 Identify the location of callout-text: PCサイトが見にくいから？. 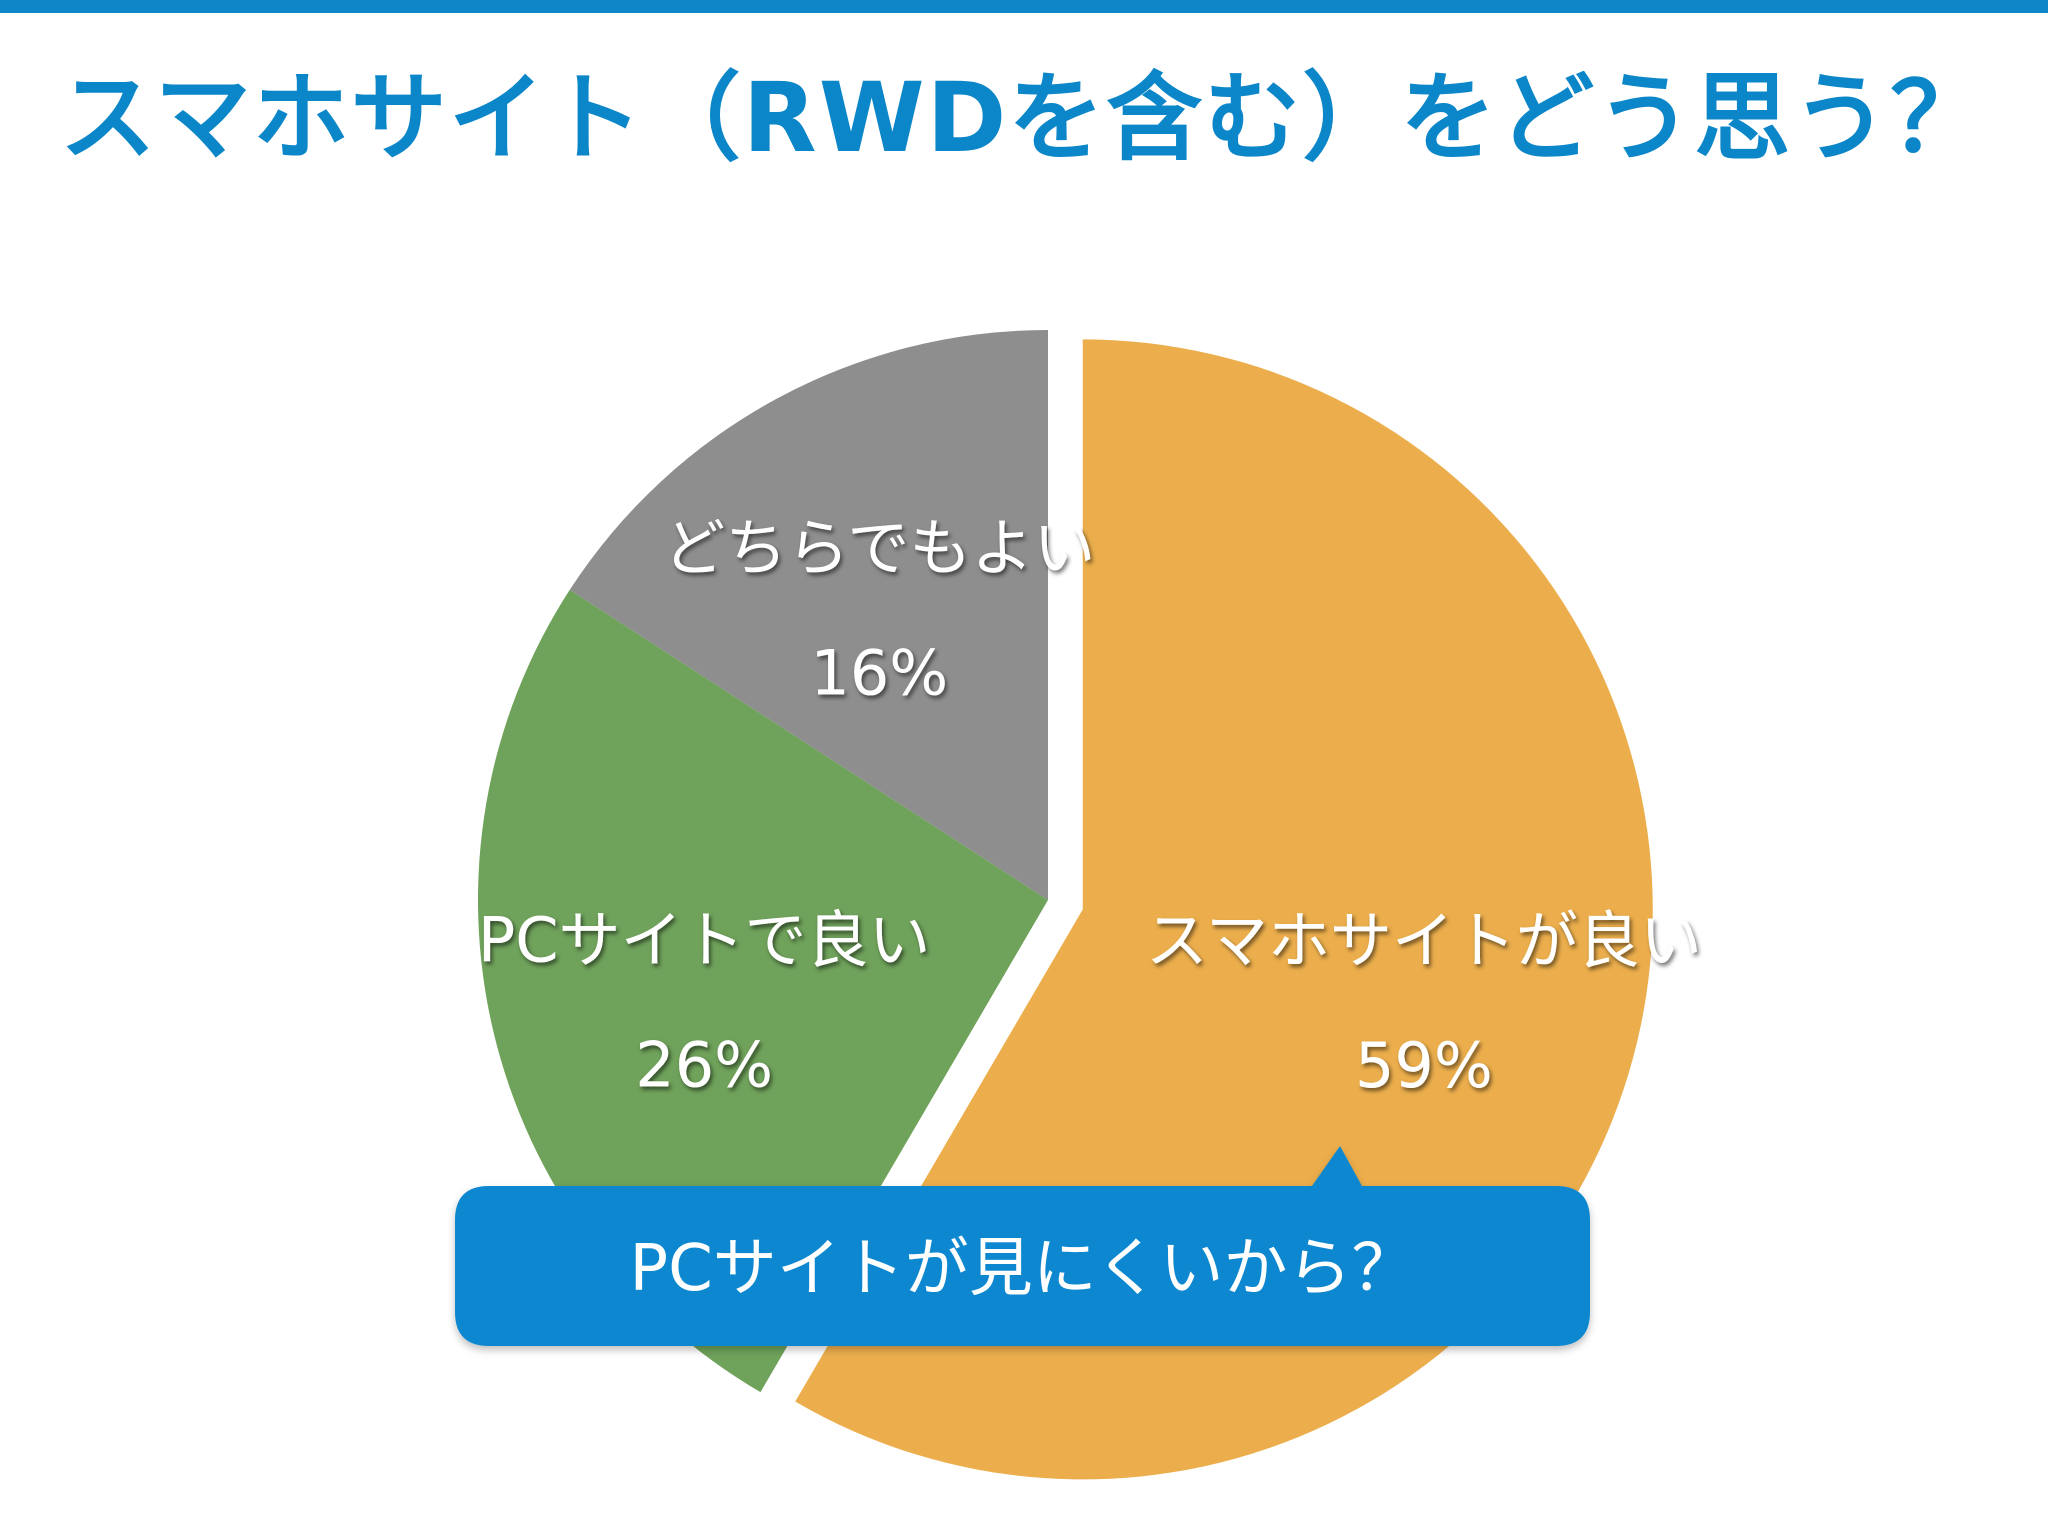
(1022, 1269).